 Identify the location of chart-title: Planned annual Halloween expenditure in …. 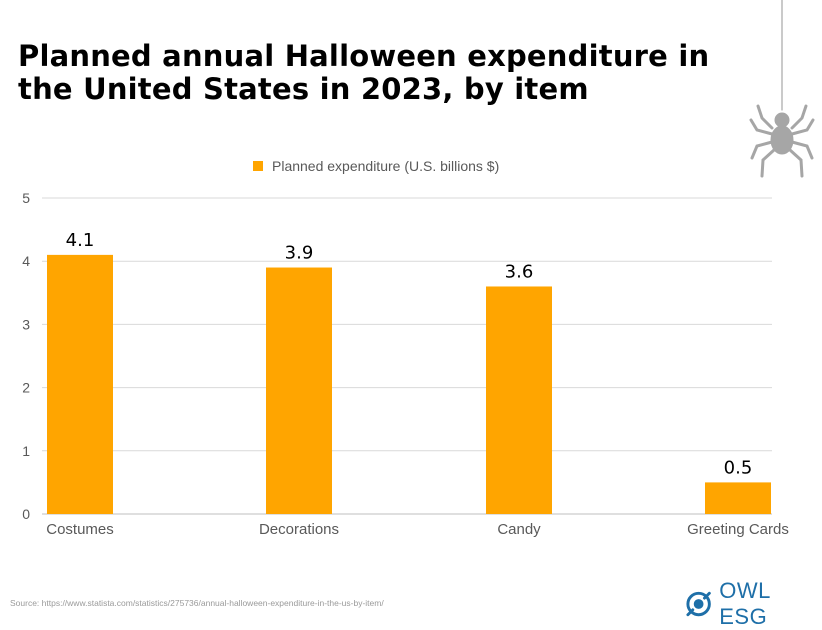
(364, 72).